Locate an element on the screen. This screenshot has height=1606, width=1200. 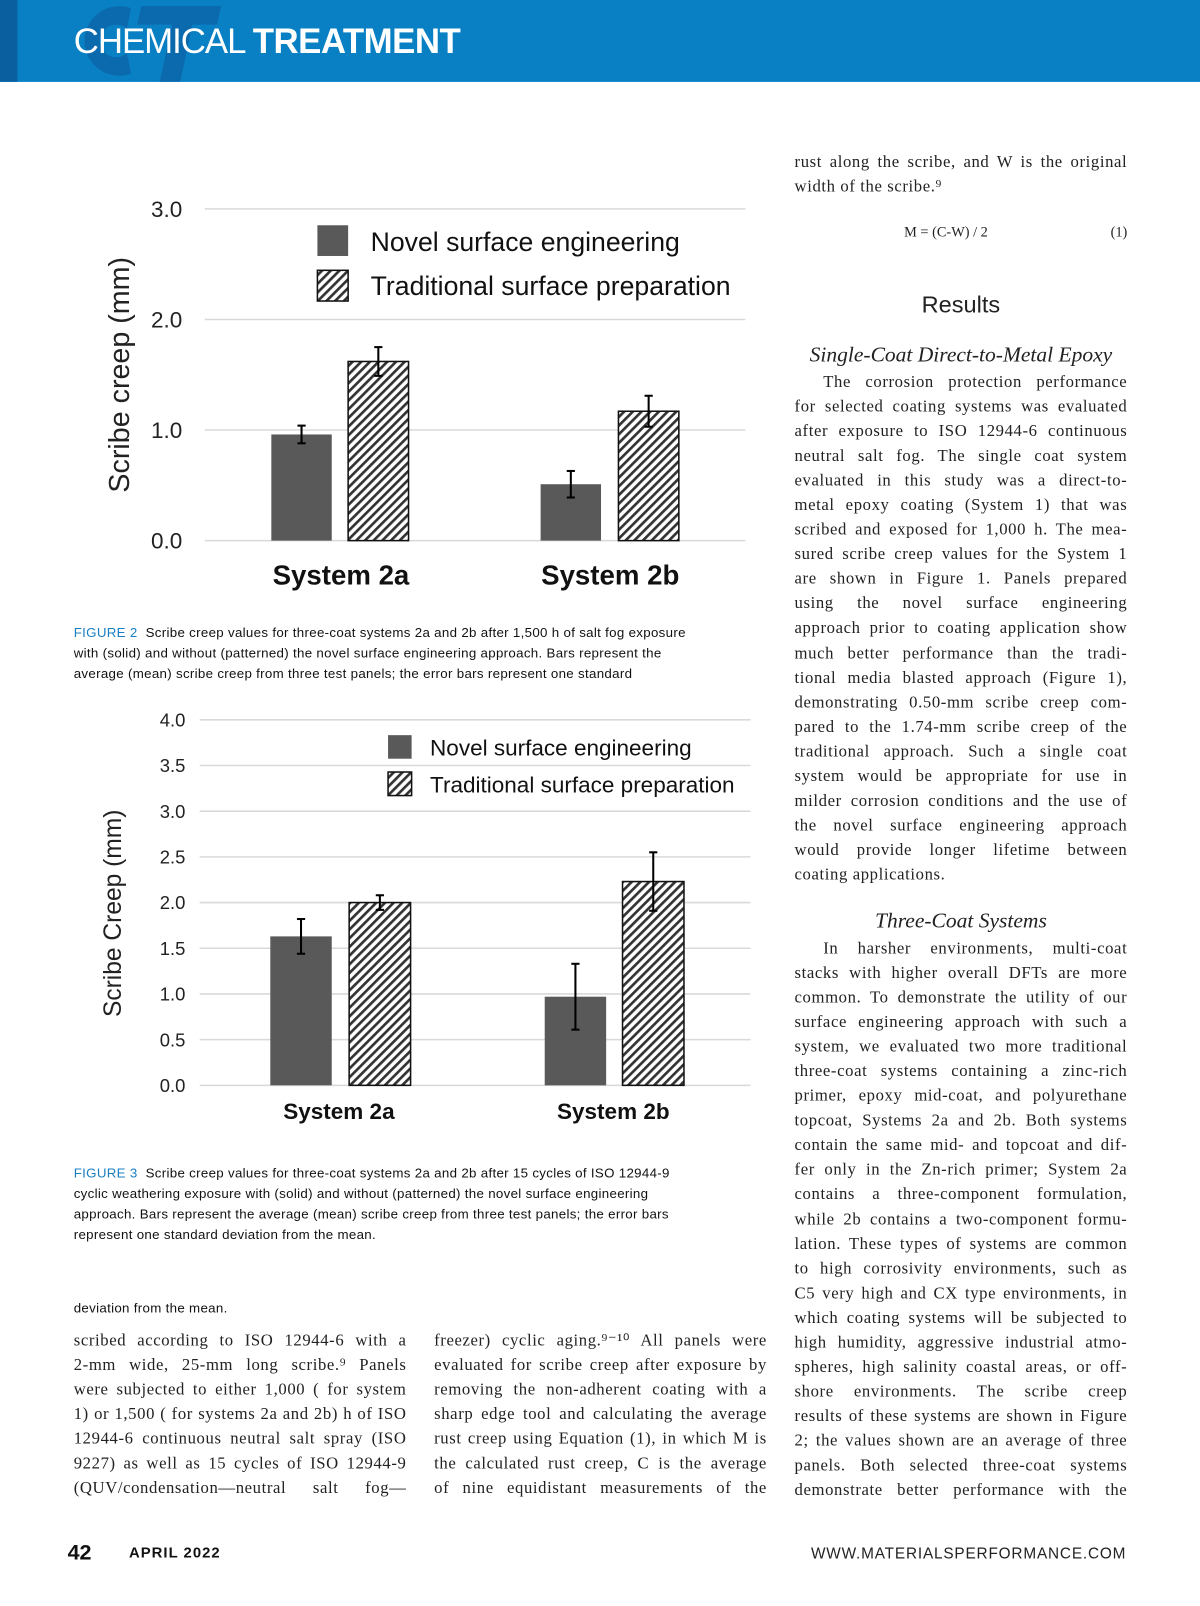
section-title: CHEMICAL TREATMENT is located at coordinates (267, 43).